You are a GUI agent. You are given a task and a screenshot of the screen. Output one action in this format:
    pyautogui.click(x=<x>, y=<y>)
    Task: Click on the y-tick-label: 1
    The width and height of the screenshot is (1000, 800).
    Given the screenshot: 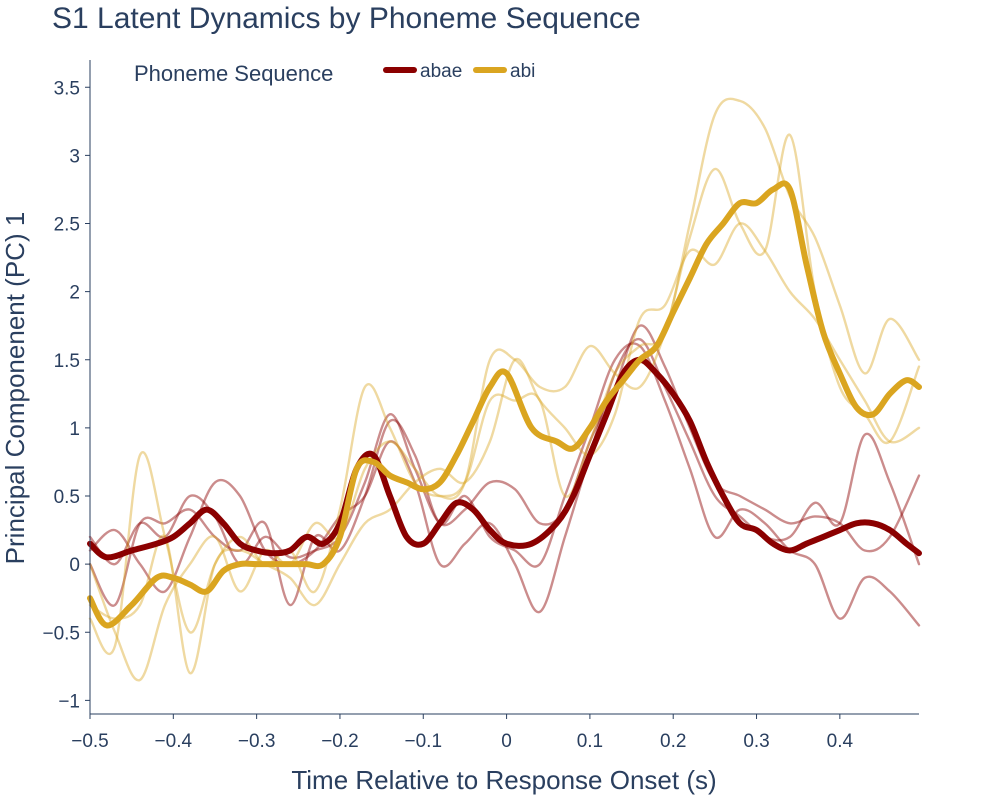 What is the action you would take?
    pyautogui.click(x=74, y=429)
    